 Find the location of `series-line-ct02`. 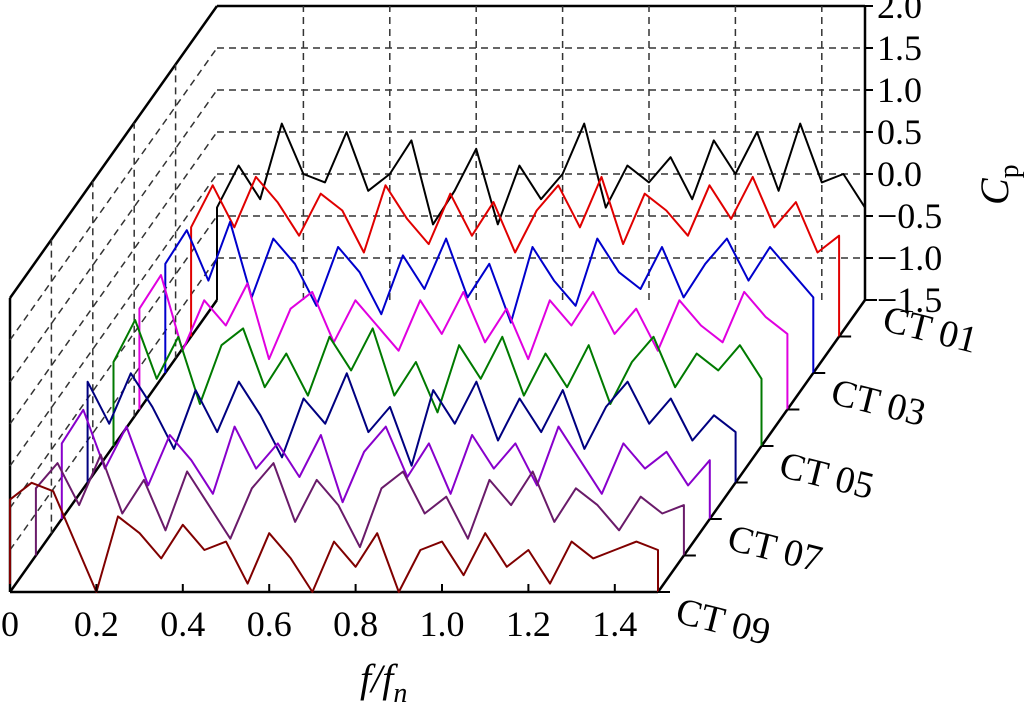

series-line-ct02 is located at coordinates (515, 256).